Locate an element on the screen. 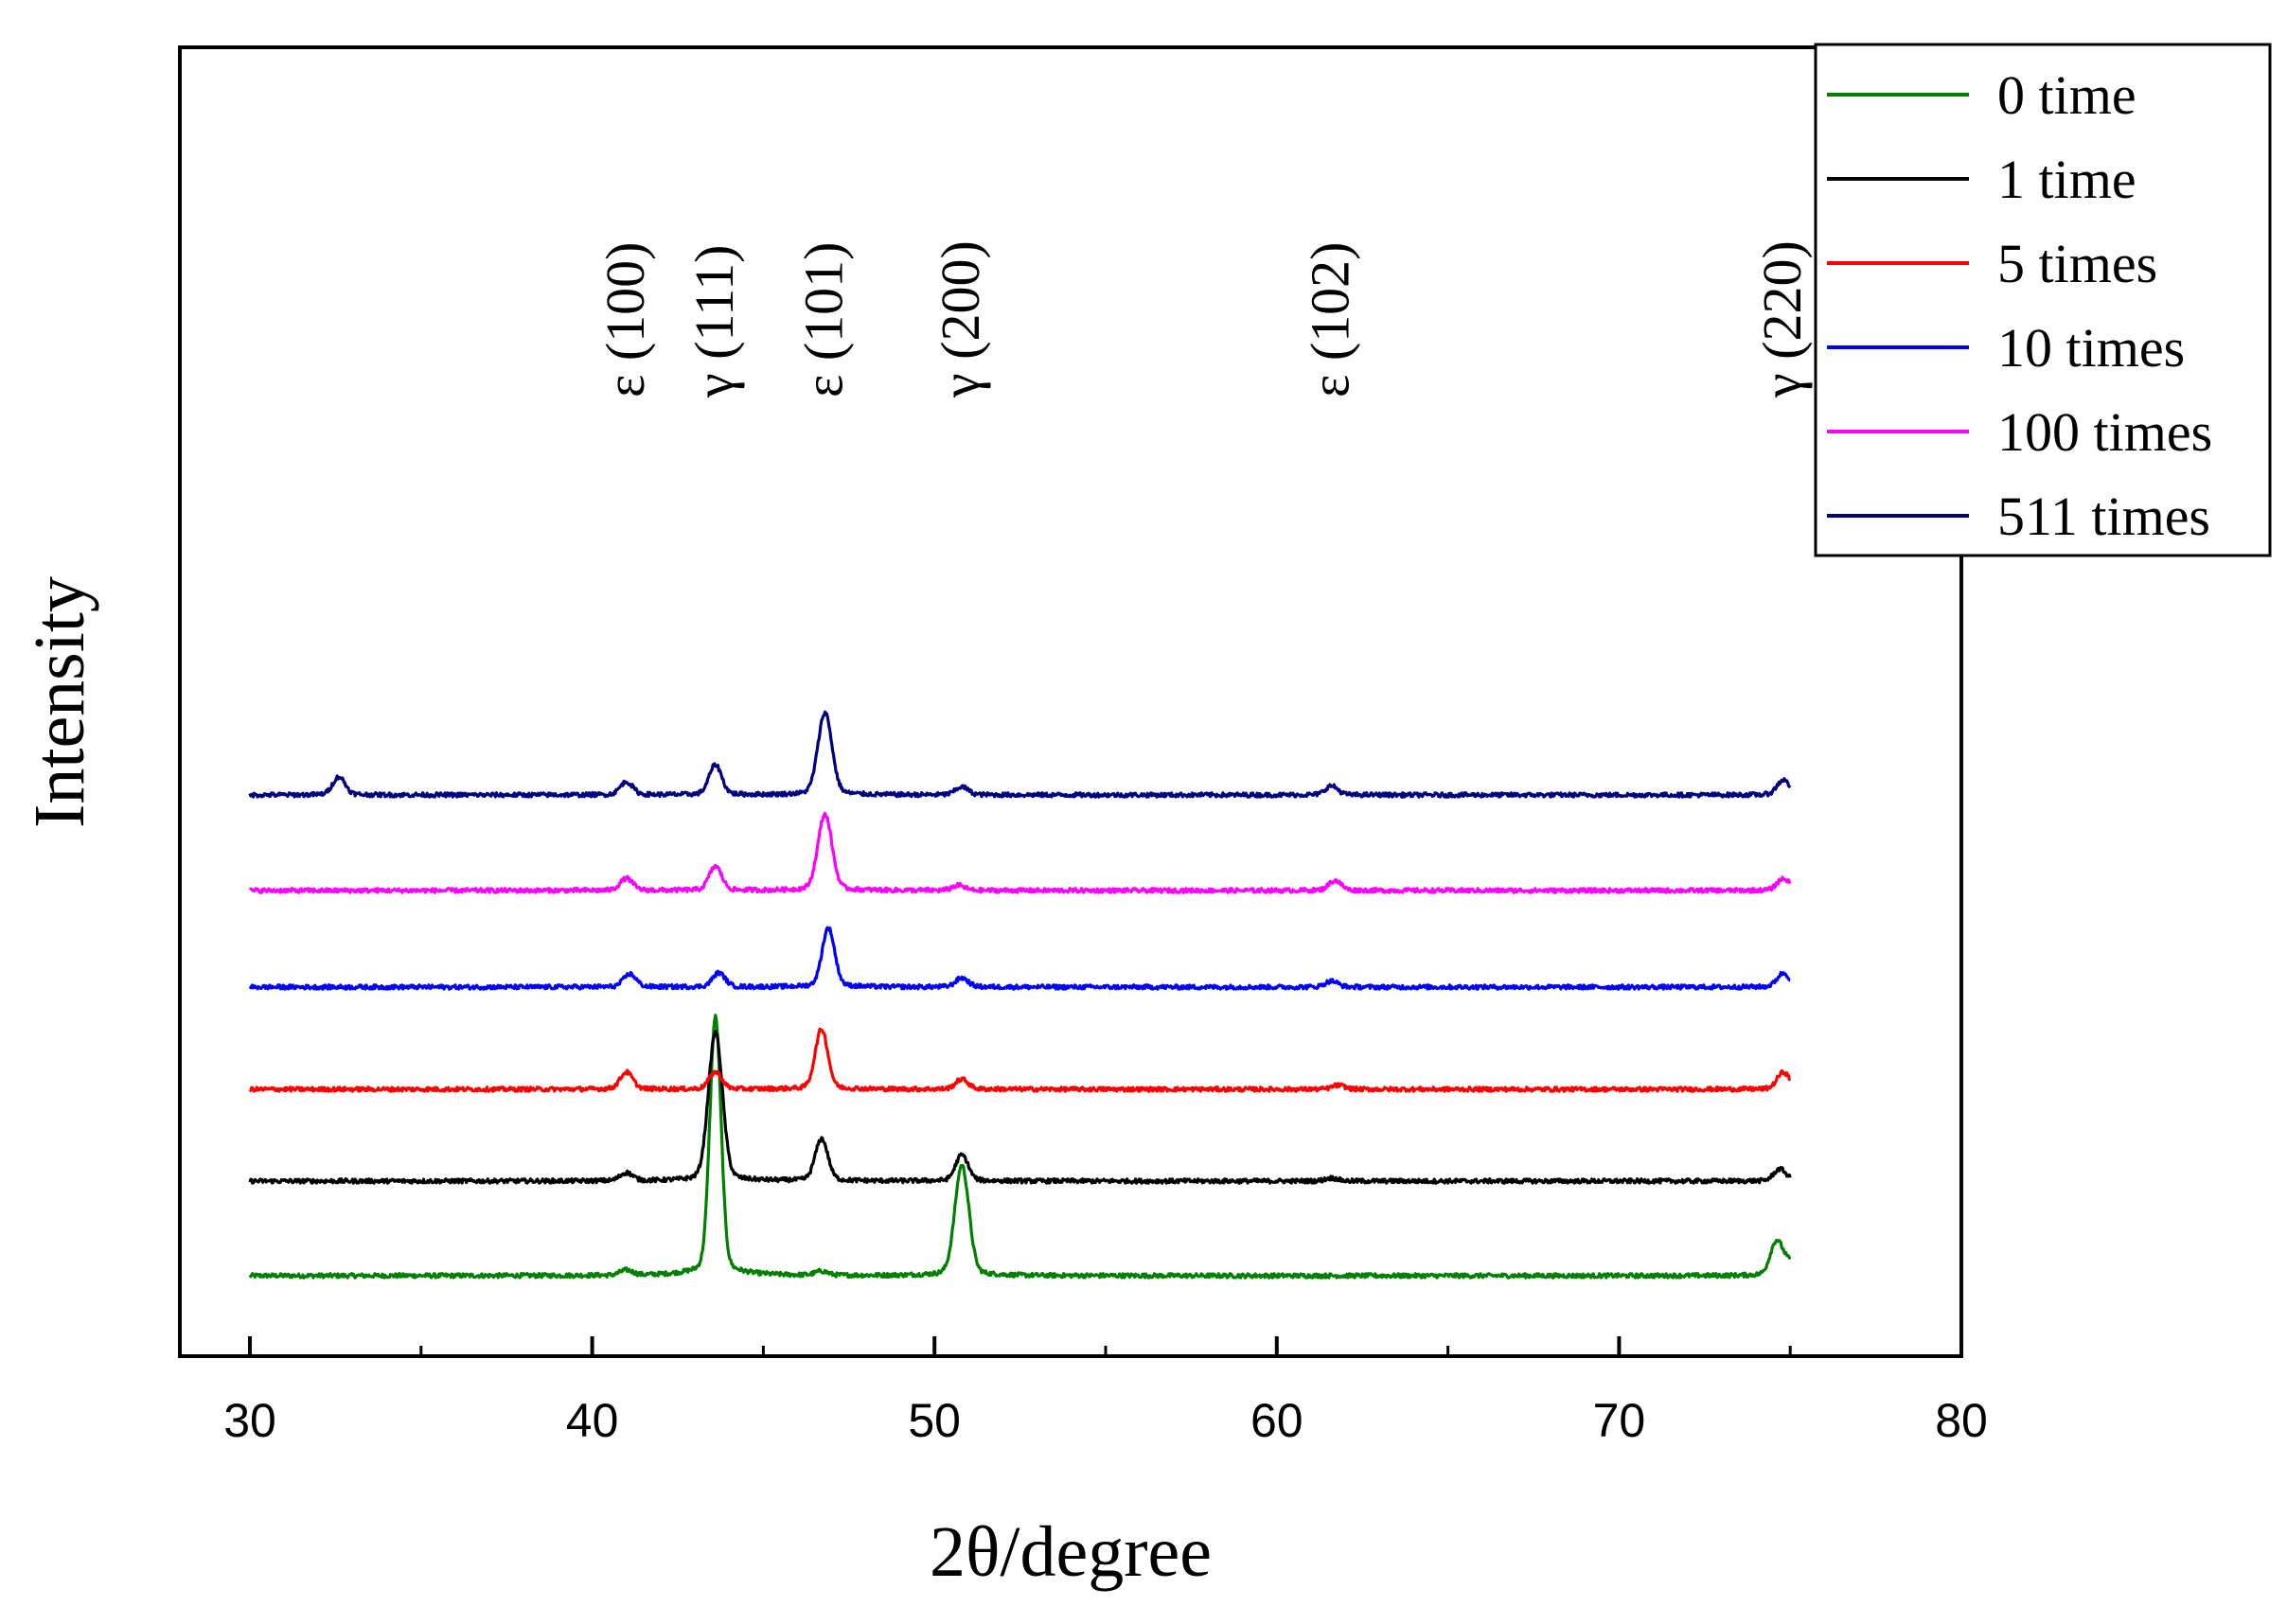  peak-annotation: γ (200) is located at coordinates (960, 319).